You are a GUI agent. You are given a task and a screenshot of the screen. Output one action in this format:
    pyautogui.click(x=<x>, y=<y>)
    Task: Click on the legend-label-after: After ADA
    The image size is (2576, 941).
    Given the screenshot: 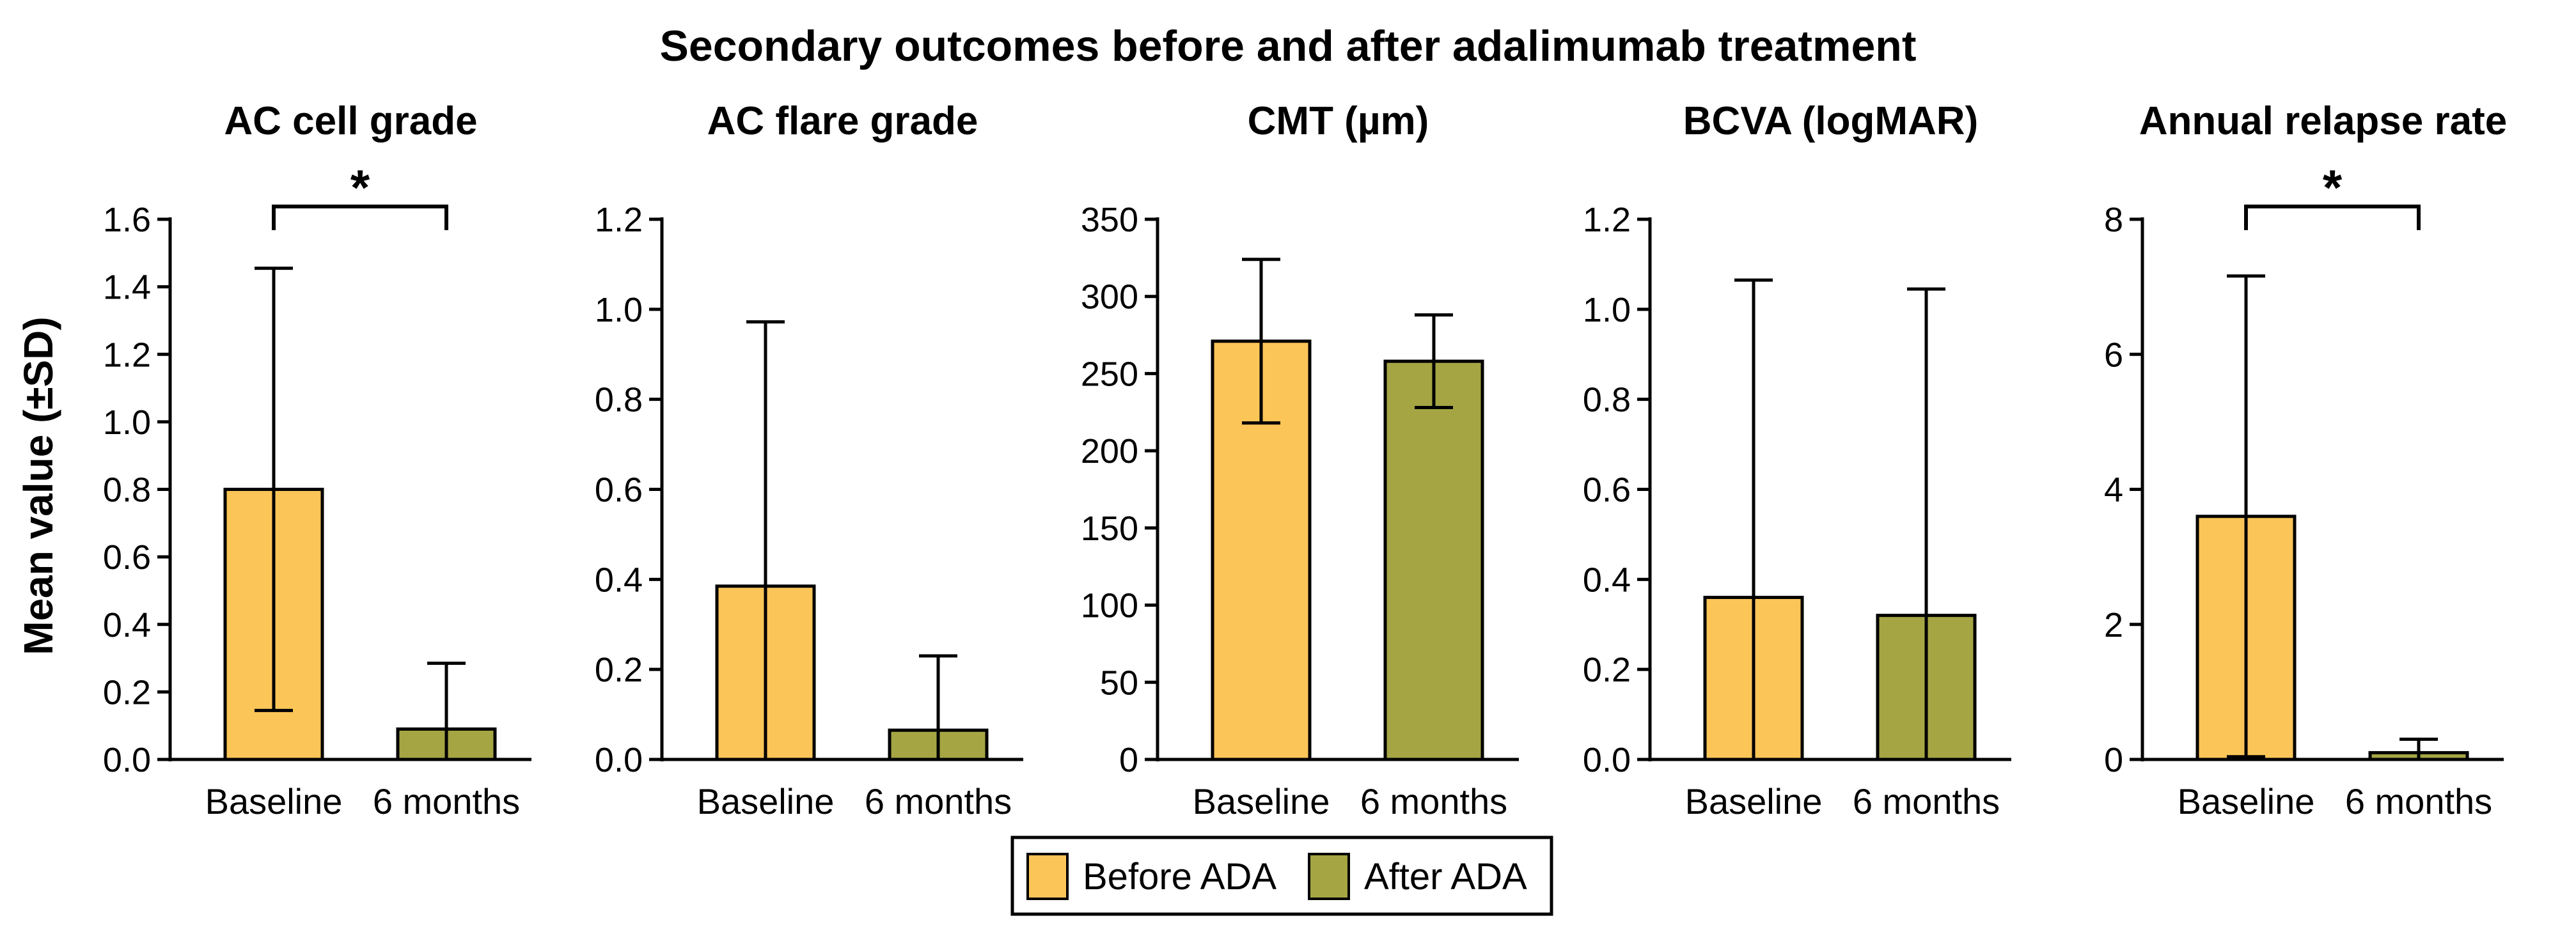 What is the action you would take?
    pyautogui.click(x=1445, y=877)
    